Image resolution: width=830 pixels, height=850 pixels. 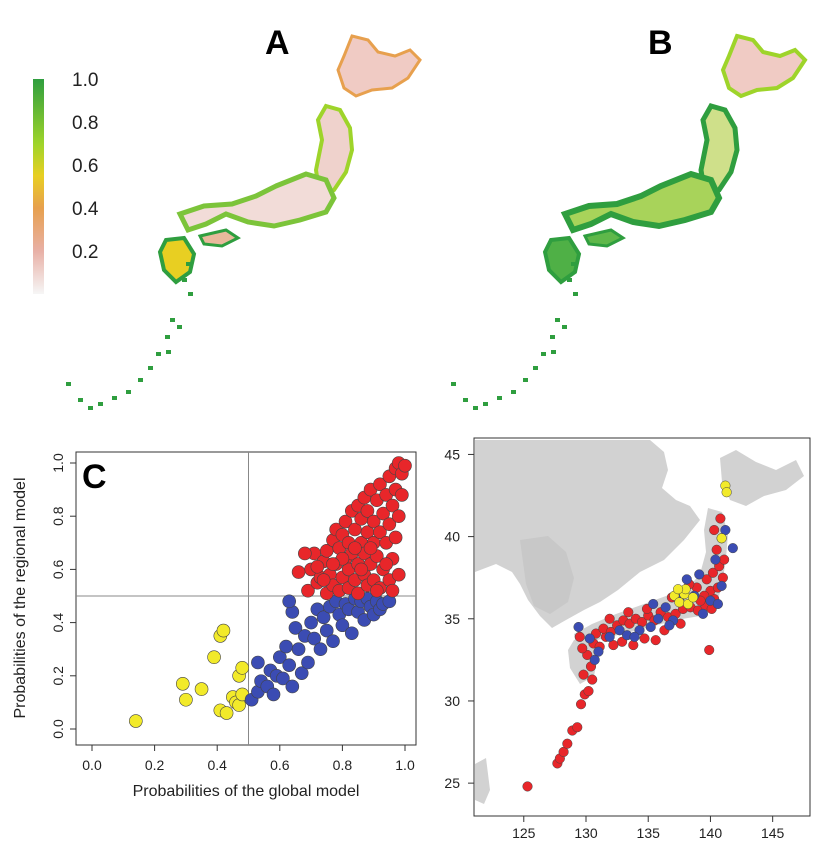 What do you see at coordinates (246, 791) in the screenshot?
I see `scatter-c-xlabel: Probabilities of the global model` at bounding box center [246, 791].